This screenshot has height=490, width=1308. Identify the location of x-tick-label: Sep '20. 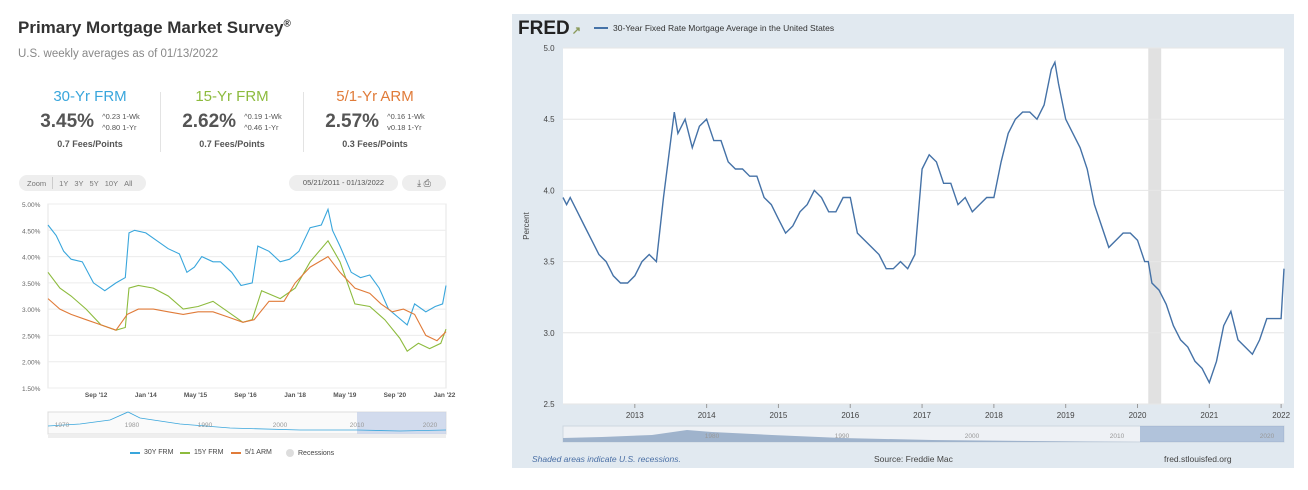
(395, 395).